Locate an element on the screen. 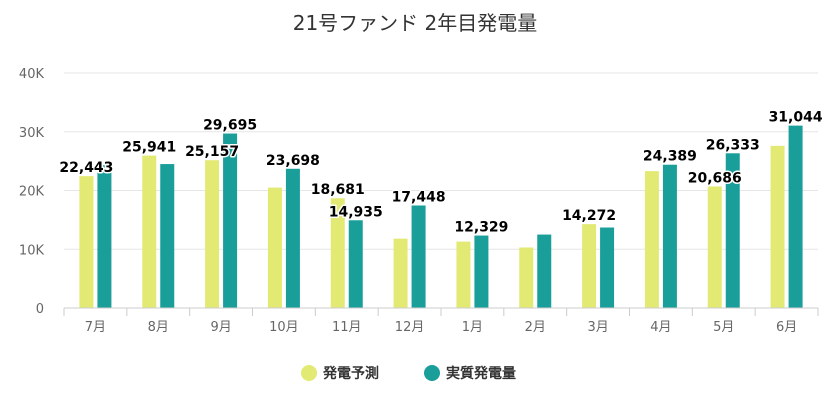 The width and height of the screenshot is (830, 415). data-label: 31,044 is located at coordinates (796, 118).